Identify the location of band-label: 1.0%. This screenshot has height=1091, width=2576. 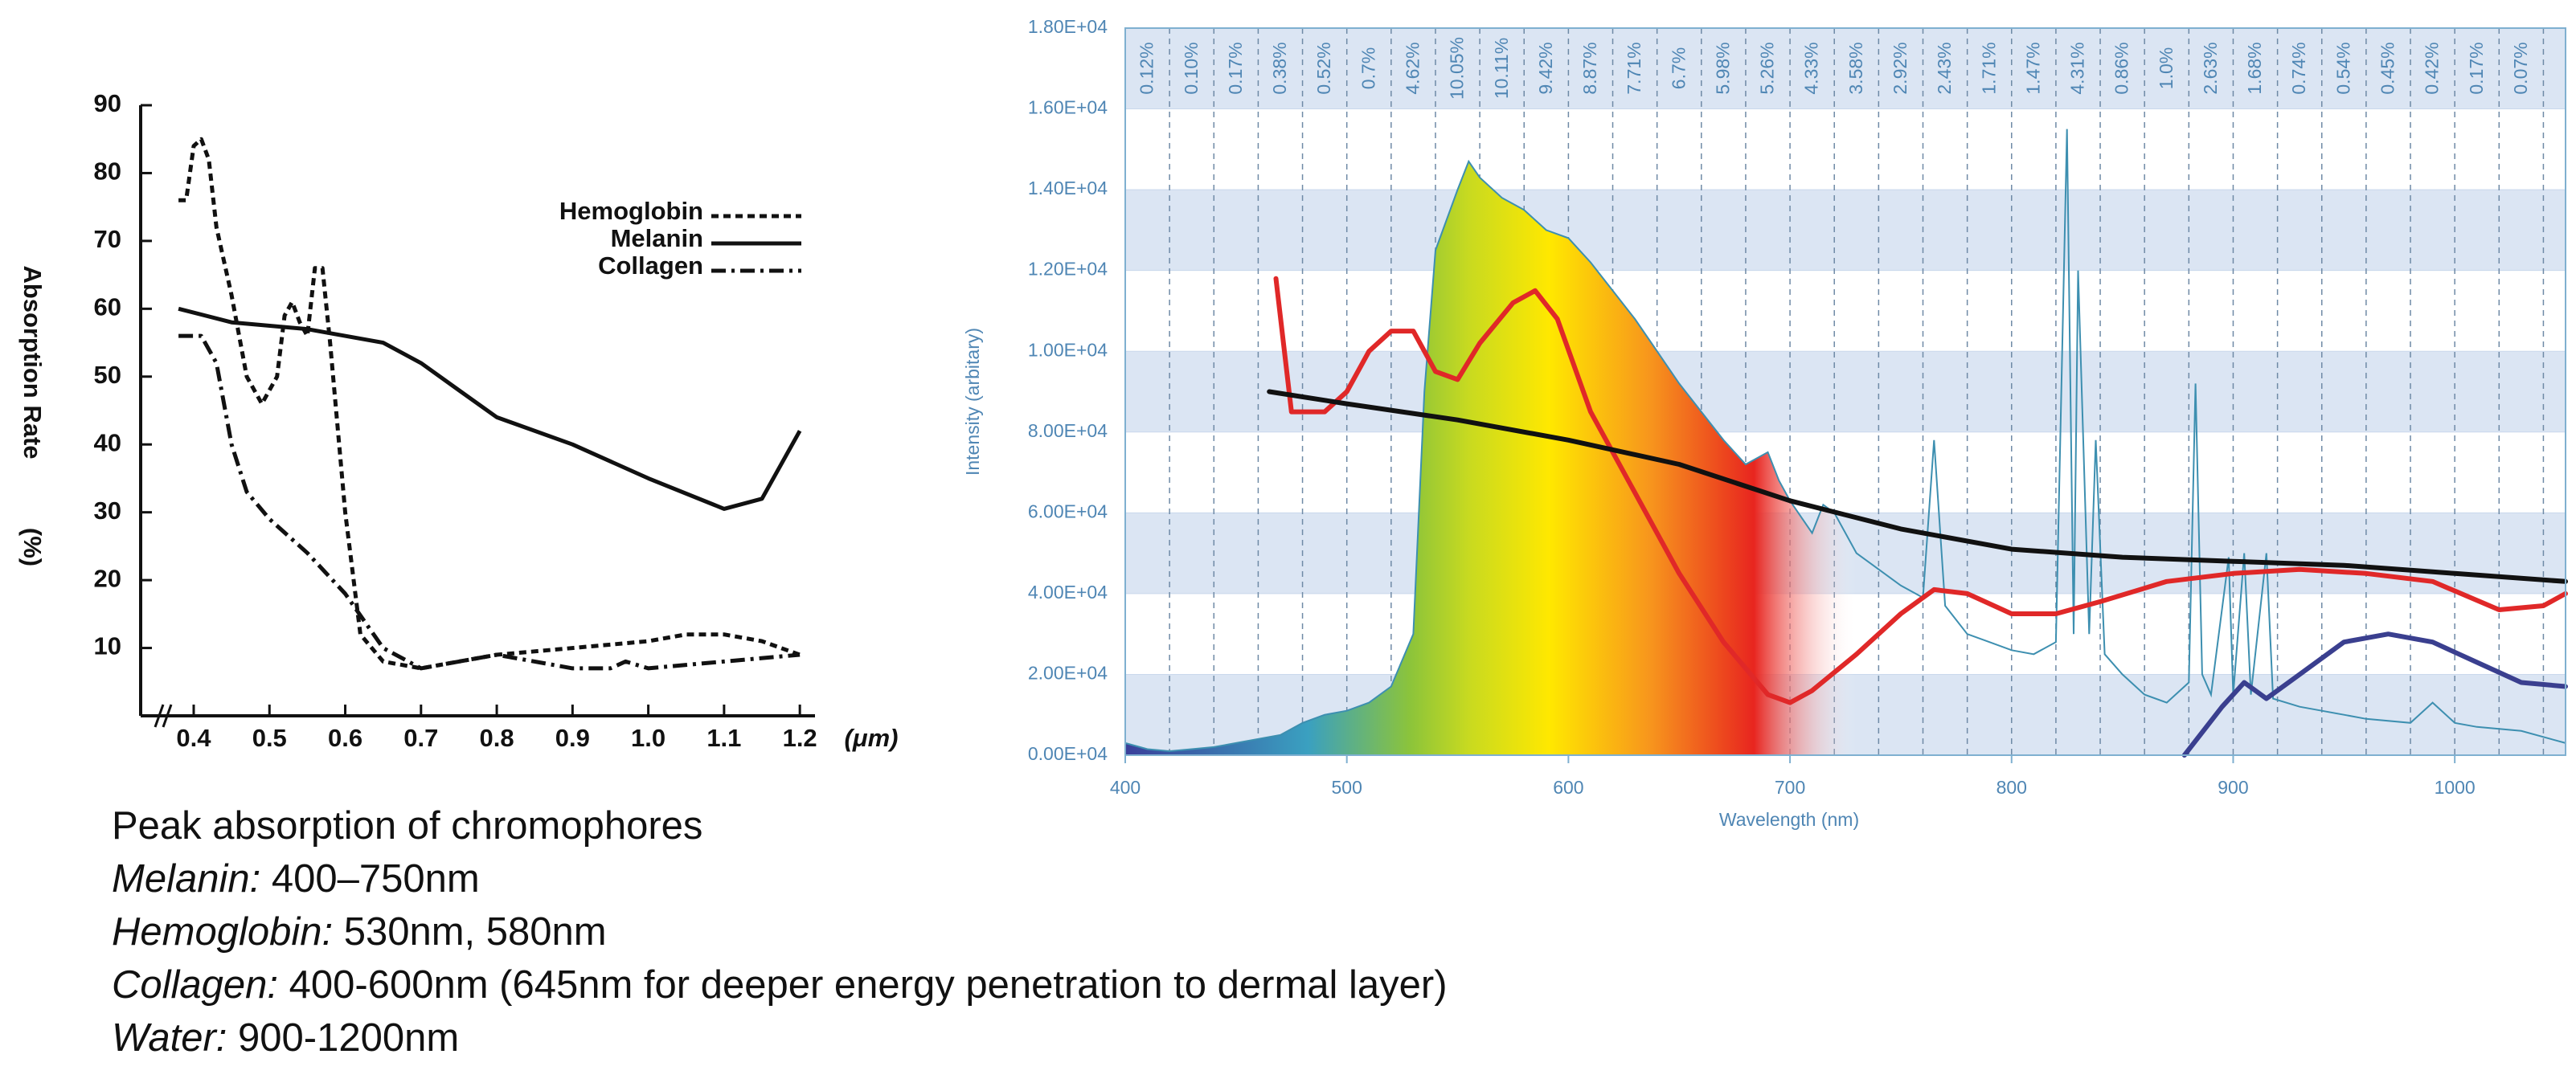
(2166, 68).